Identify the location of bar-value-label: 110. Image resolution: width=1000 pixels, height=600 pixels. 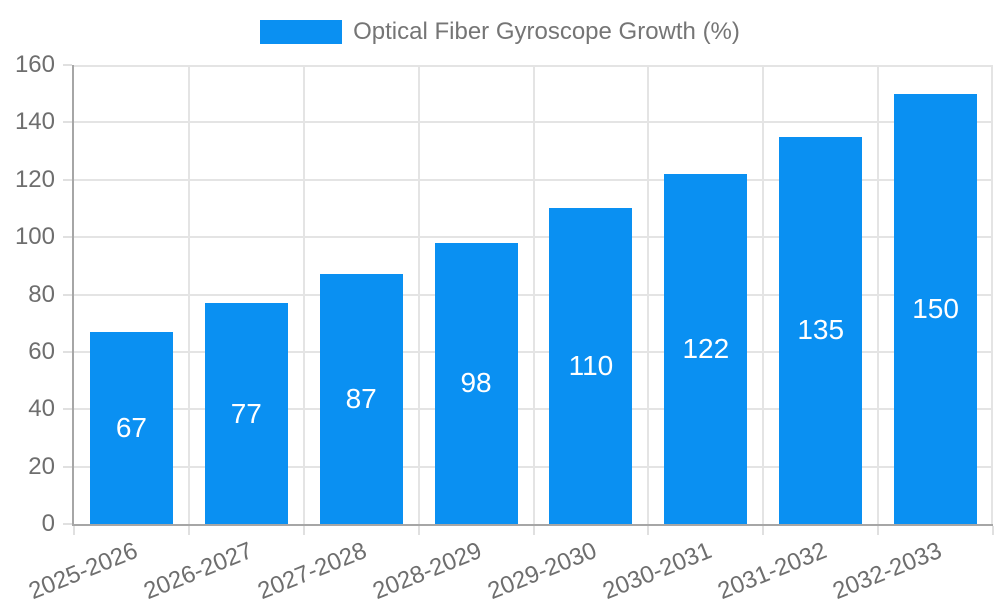
(591, 366).